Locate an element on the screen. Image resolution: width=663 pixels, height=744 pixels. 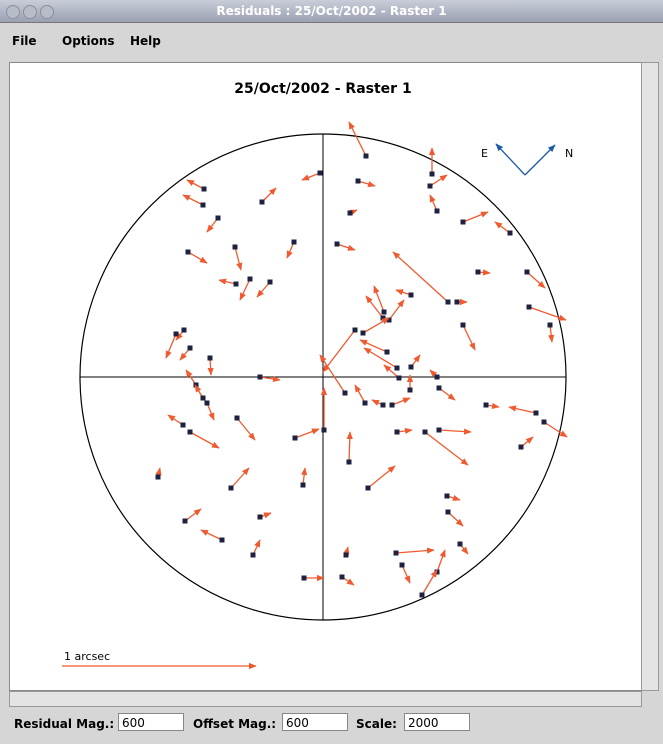
menu-item: Options is located at coordinates (88, 41).